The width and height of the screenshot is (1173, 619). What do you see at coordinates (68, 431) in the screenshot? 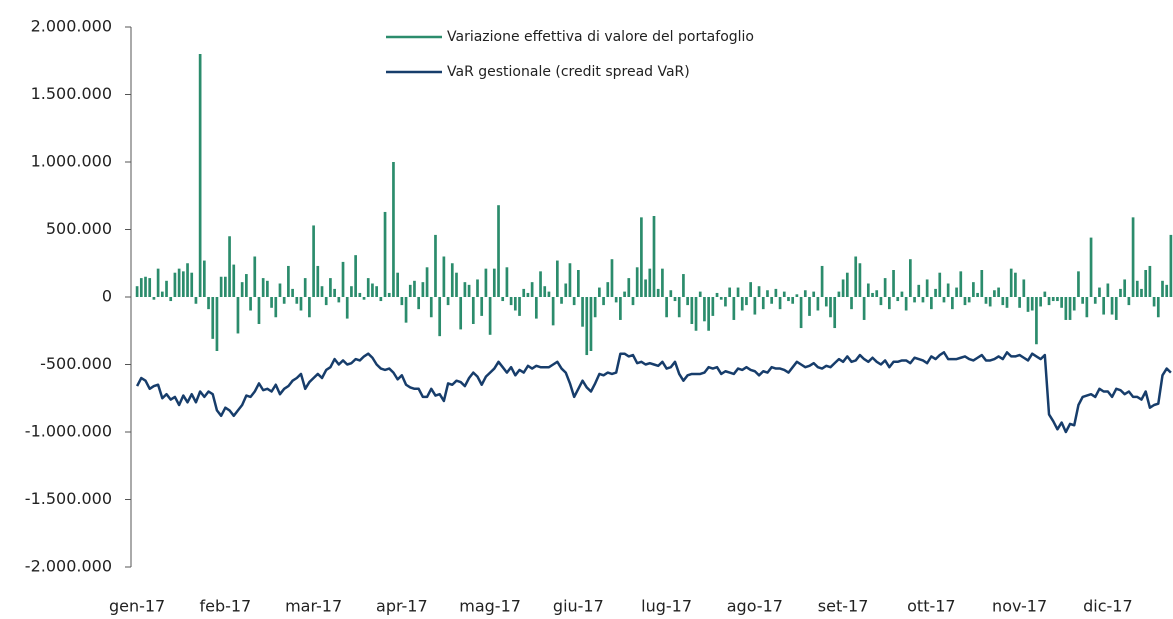
I see `y-tick-label: -1.000.000` at bounding box center [68, 431].